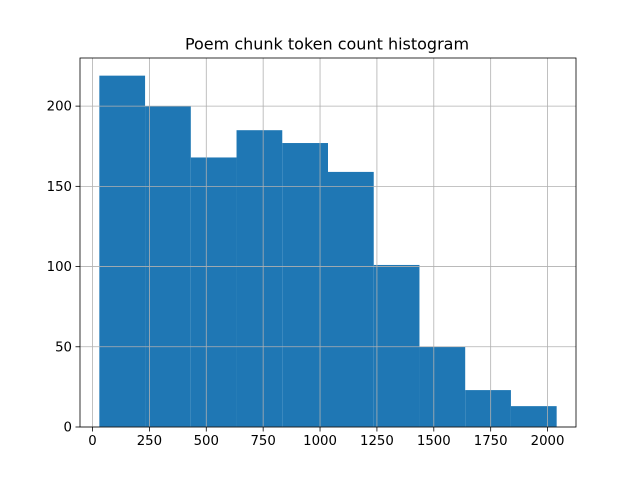 Image resolution: width=640 pixels, height=484 pixels. I want to click on x-tick-label-3: 750, so click(262, 441).